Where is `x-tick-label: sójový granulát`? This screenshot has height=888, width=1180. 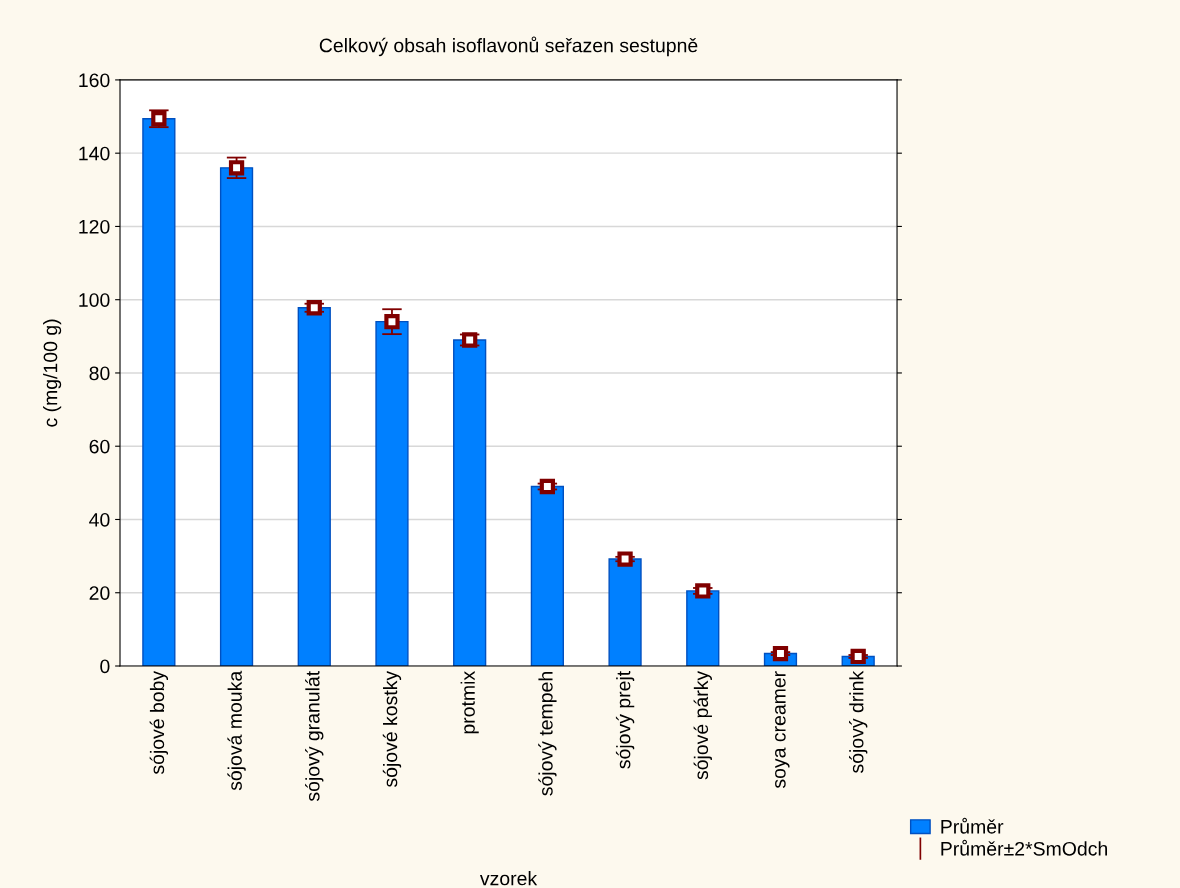
x-tick-label: sójový granulát is located at coordinates (314, 736).